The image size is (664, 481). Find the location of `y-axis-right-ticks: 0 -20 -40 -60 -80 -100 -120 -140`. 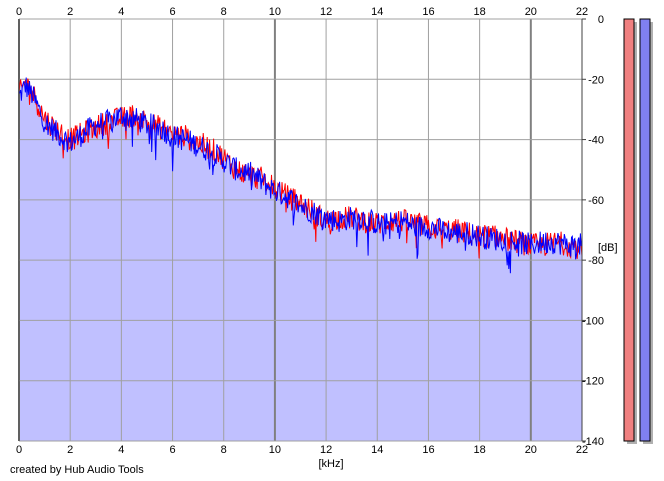

y-axis-right-ticks: 0 -20 -40 -60 -80 -100 -120 -140 is located at coordinates (593, 231).